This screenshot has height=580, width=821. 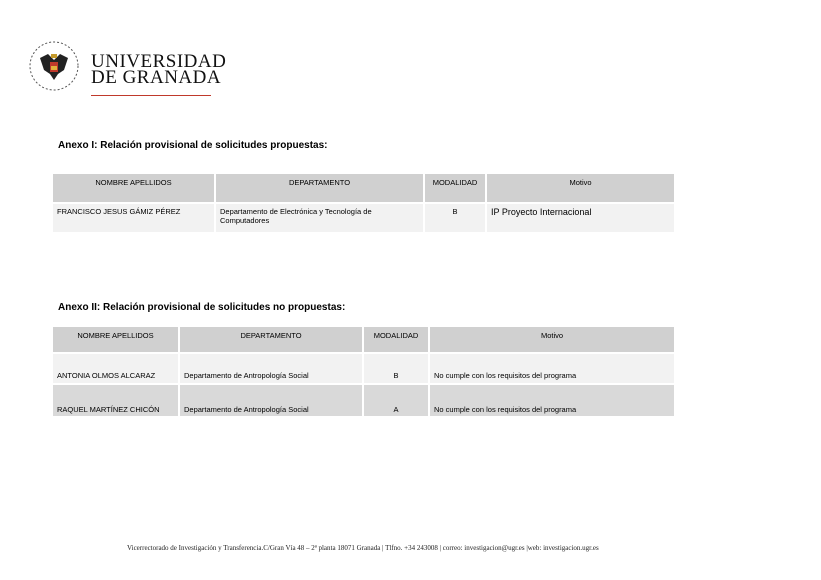 What do you see at coordinates (151, 95) in the screenshot?
I see `logo-underline` at bounding box center [151, 95].